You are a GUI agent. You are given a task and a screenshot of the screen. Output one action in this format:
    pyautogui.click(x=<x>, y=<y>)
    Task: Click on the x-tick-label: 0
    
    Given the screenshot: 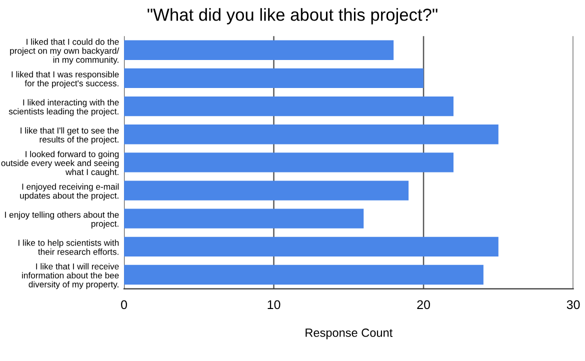 What is the action you would take?
    pyautogui.click(x=124, y=305)
    